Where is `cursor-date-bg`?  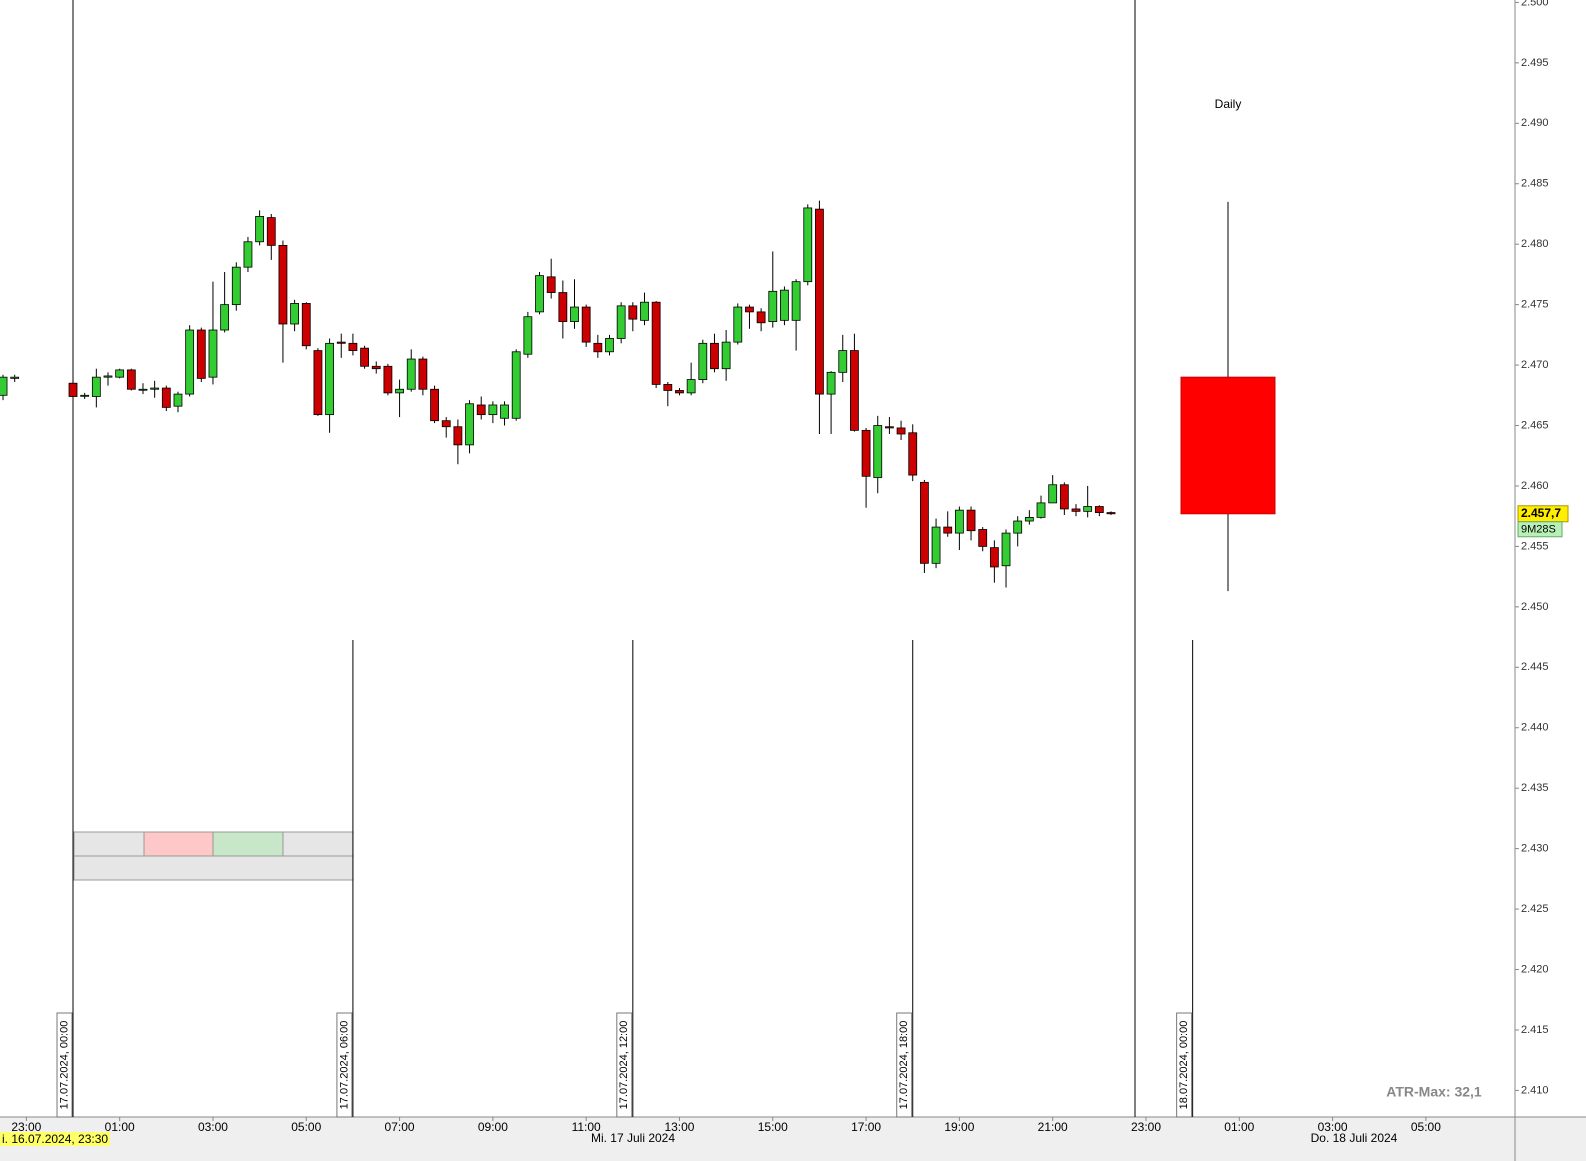
cursor-date-bg is located at coordinates (55, 1139).